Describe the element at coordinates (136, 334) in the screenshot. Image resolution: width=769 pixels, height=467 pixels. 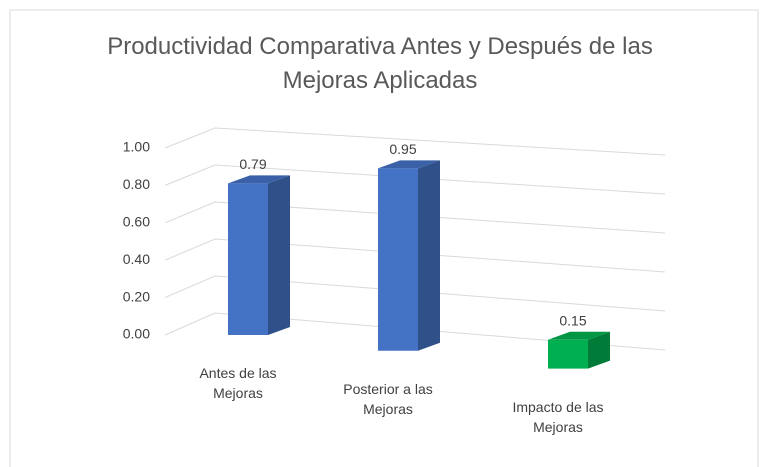
I see `y-tick-label: 0.00` at that location.